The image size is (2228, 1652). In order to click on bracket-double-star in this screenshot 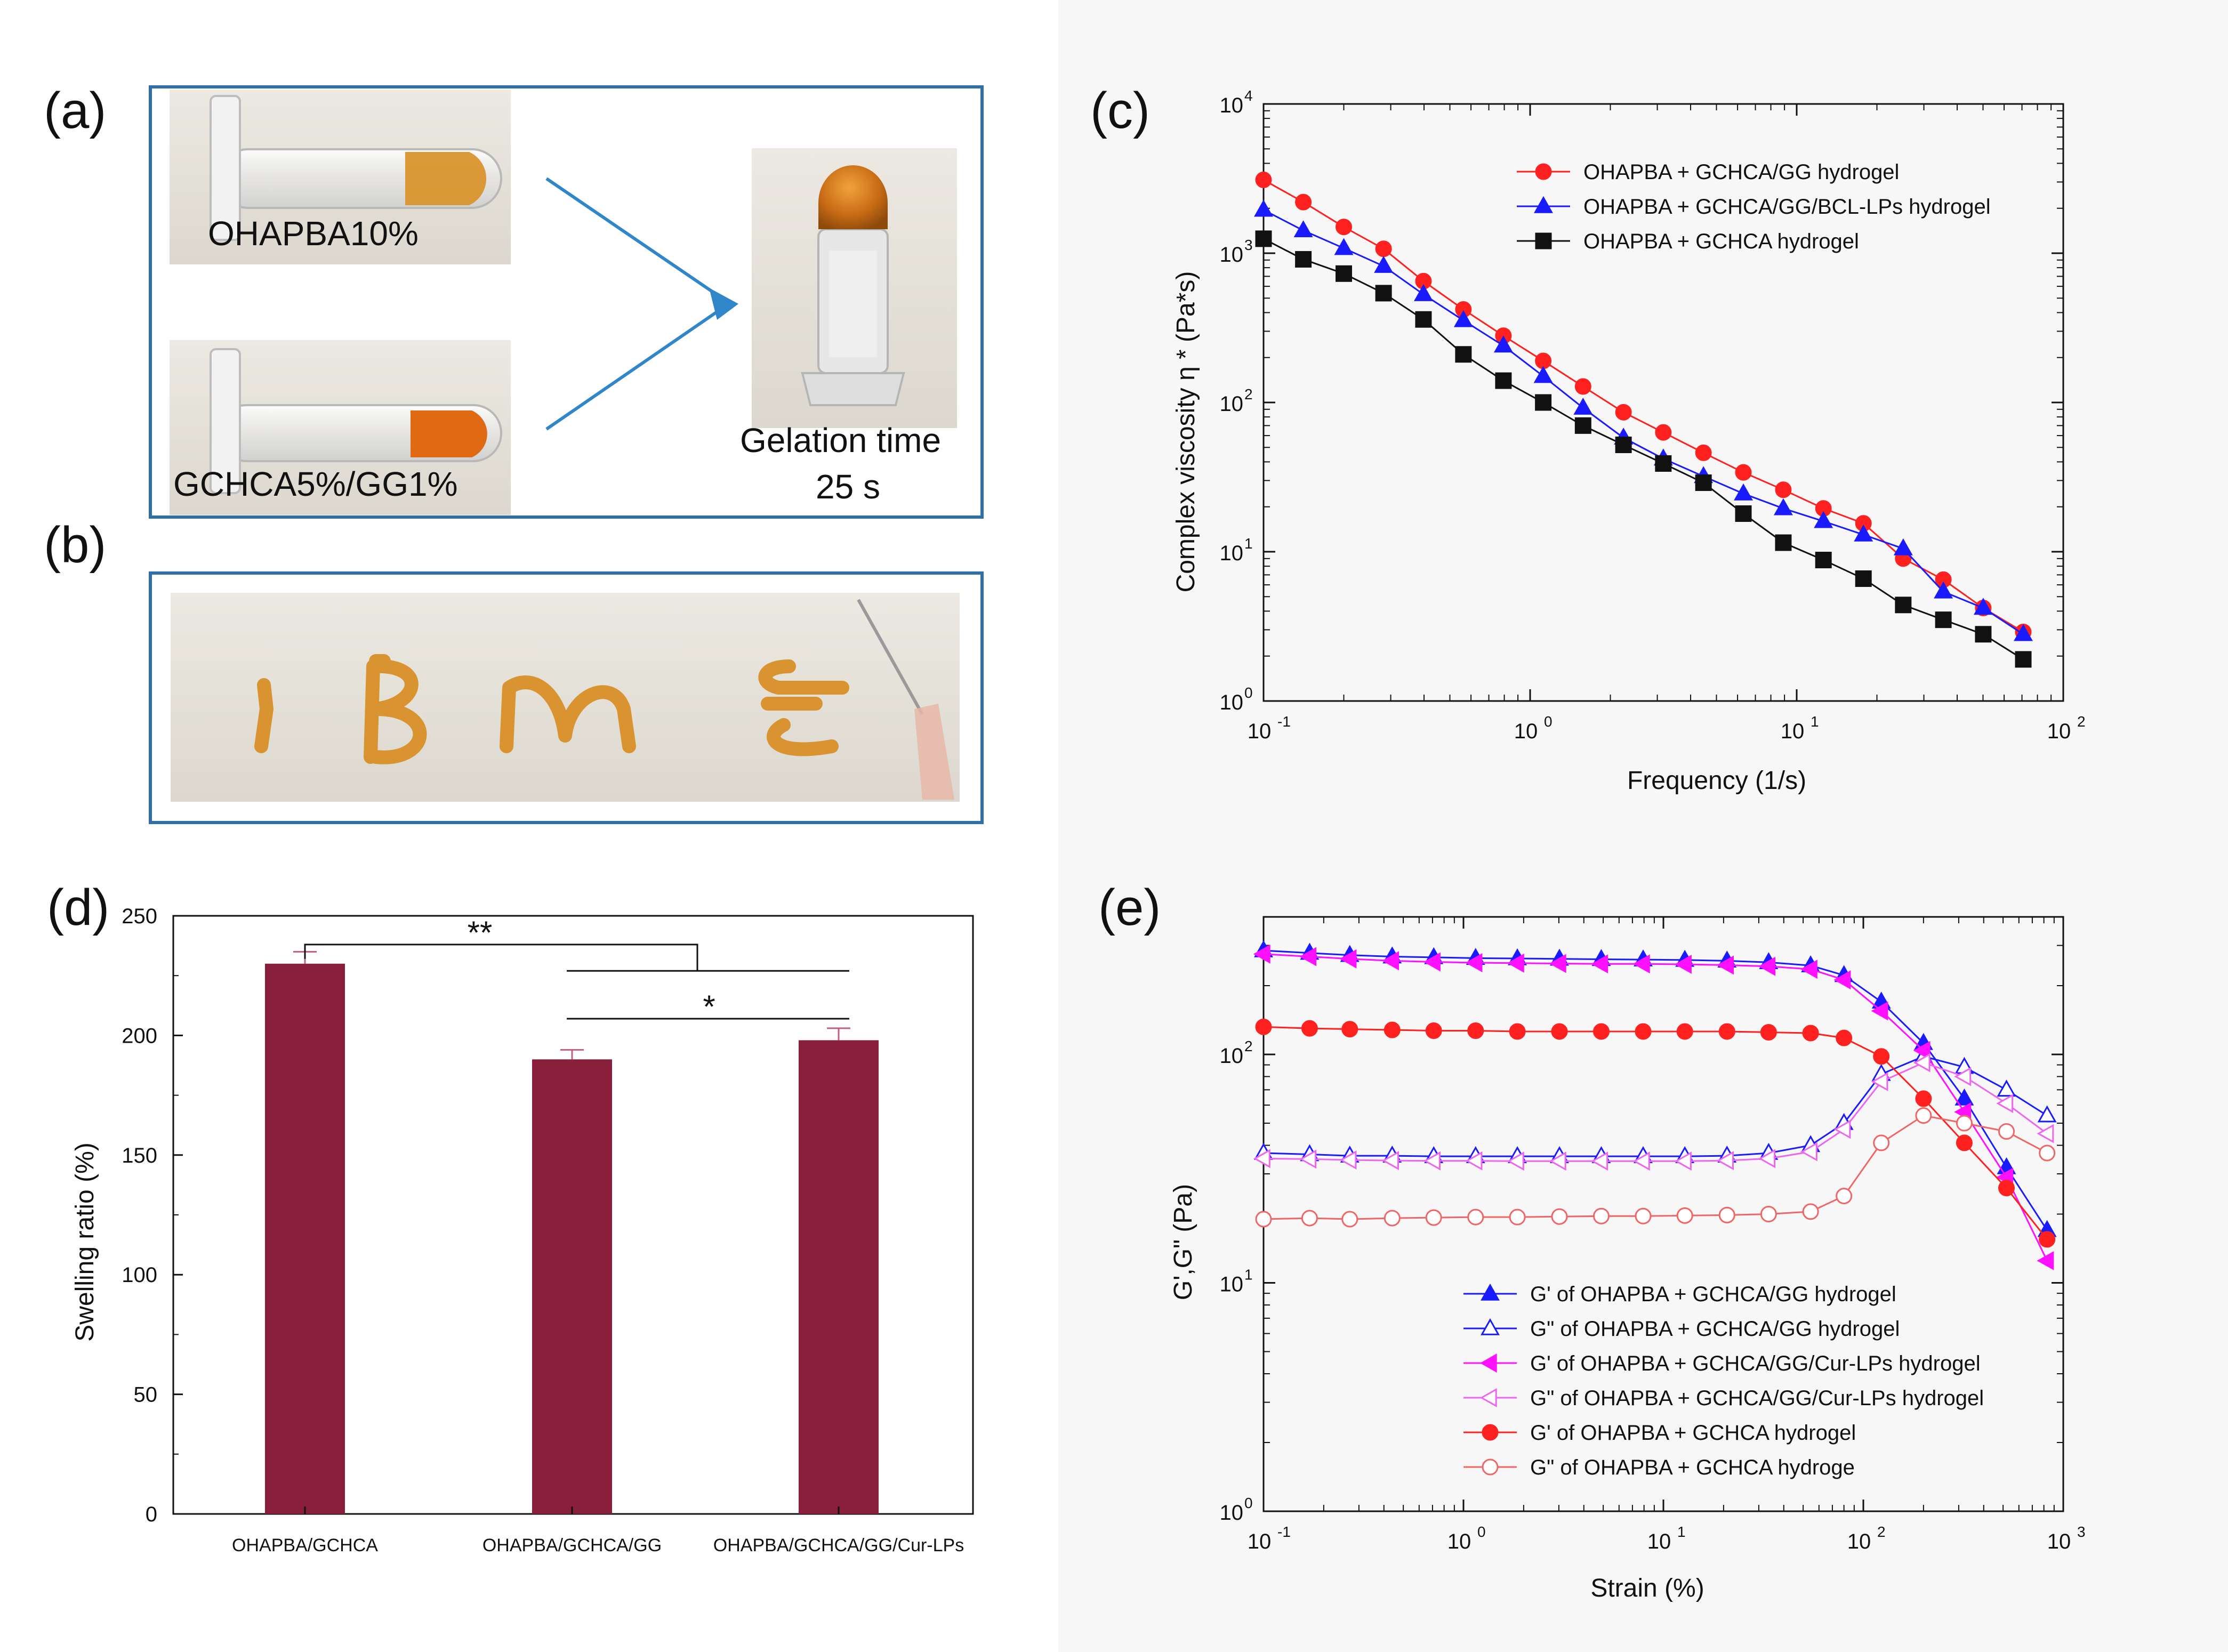, I will do `click(501, 958)`.